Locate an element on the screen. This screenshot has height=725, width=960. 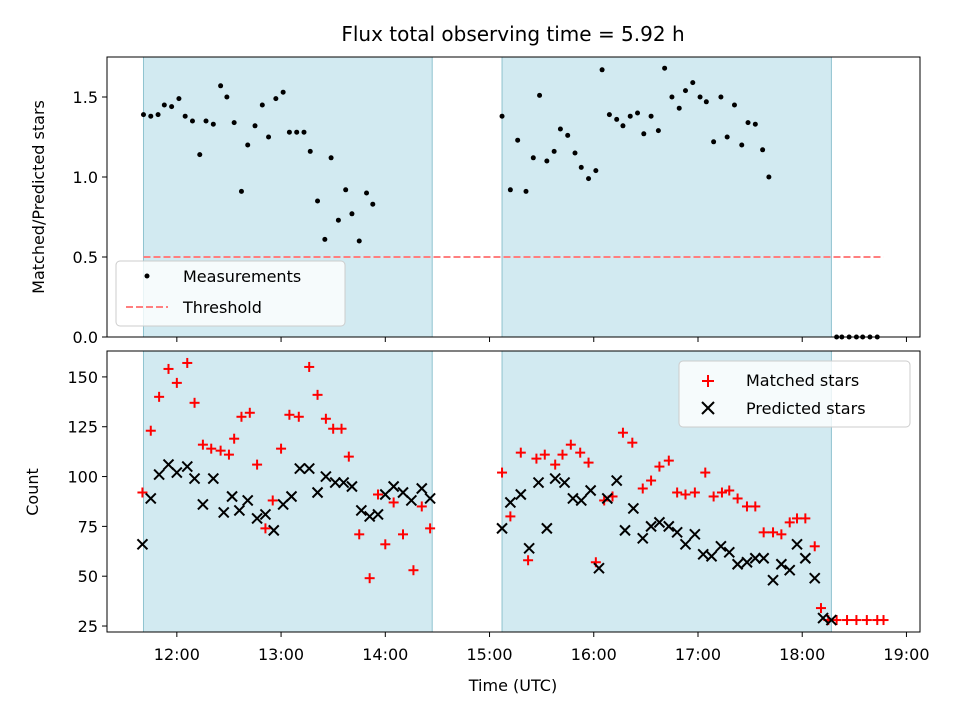
top-legend: Measurements Threshold is located at coordinates (230, 293).